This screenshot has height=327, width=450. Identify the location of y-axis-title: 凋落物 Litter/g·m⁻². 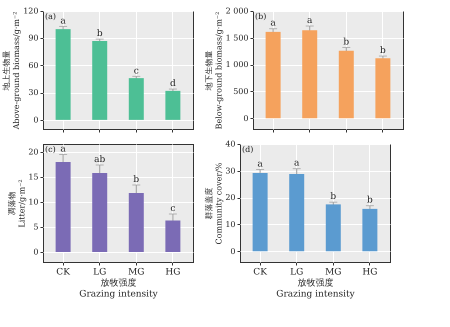
(16, 203).